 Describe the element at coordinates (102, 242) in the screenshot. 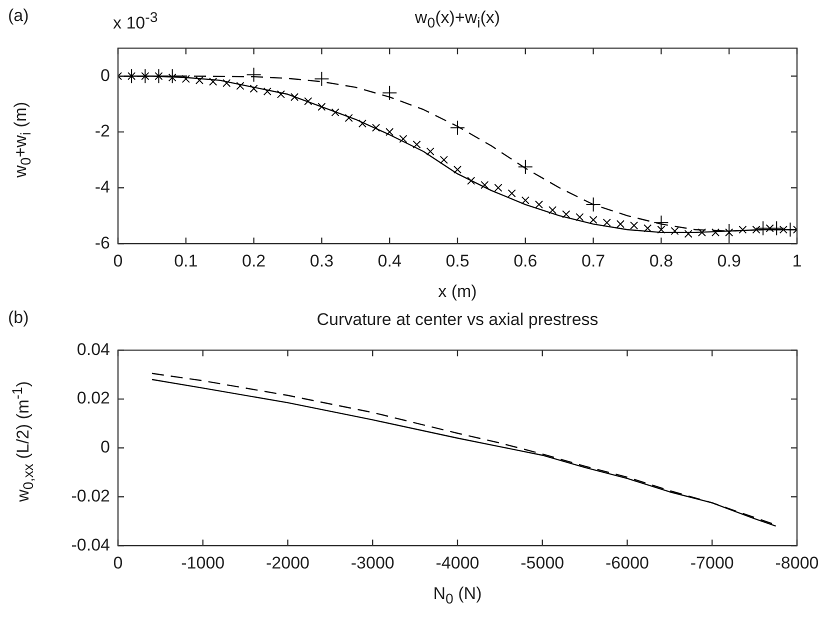

I see `y-tick-label: -6` at that location.